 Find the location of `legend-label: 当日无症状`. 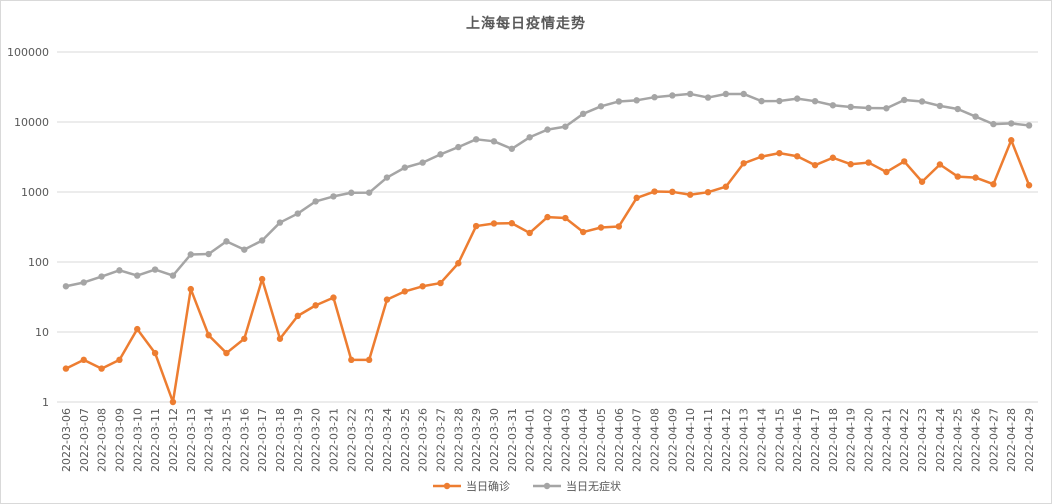

legend-label: 当日无症状 is located at coordinates (593, 486).